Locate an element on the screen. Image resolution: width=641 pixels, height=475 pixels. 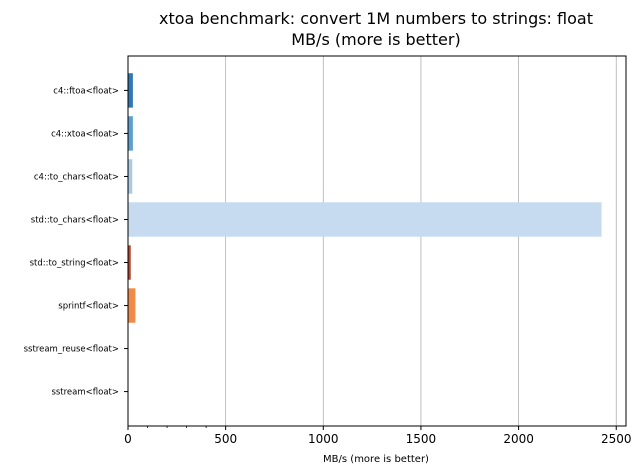
x-tick-label: 2500 is located at coordinates (616, 439).